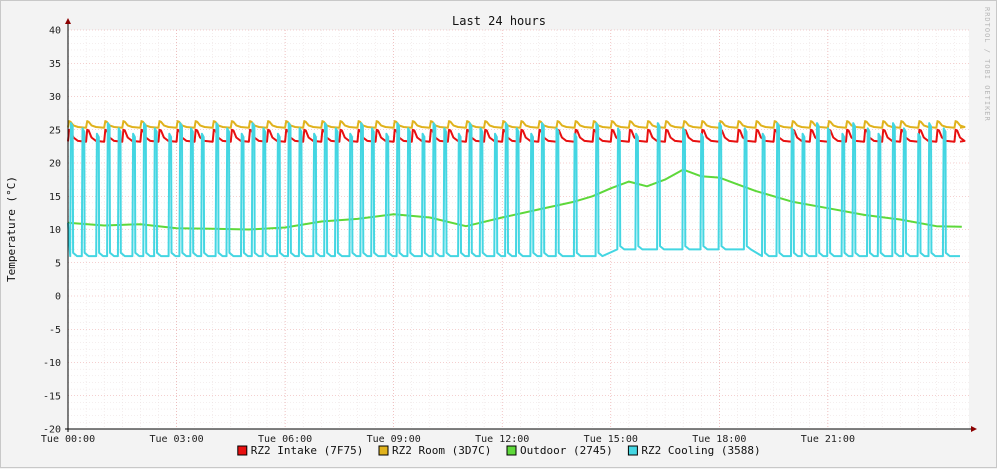 This screenshot has width=997, height=469. What do you see at coordinates (307, 450) in the screenshot?
I see `legend-label: RZ2 Intake (7F75)` at bounding box center [307, 450].